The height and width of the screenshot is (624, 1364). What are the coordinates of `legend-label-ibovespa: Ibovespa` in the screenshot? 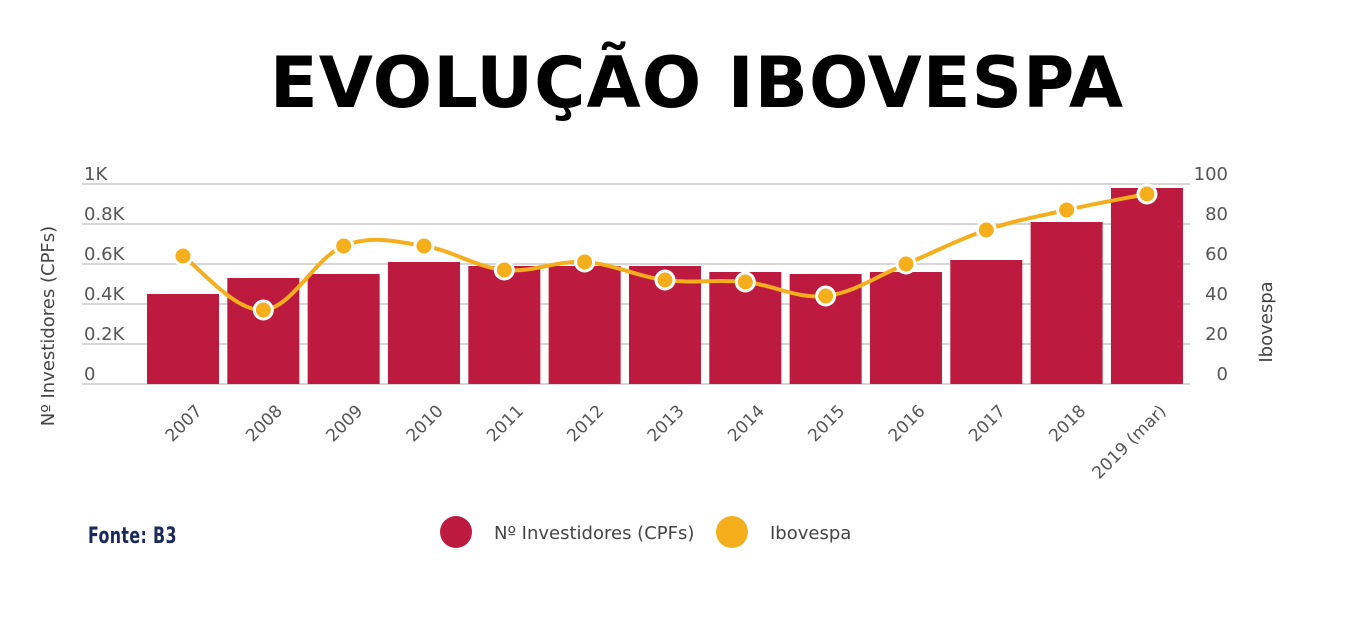 It's located at (810, 533).